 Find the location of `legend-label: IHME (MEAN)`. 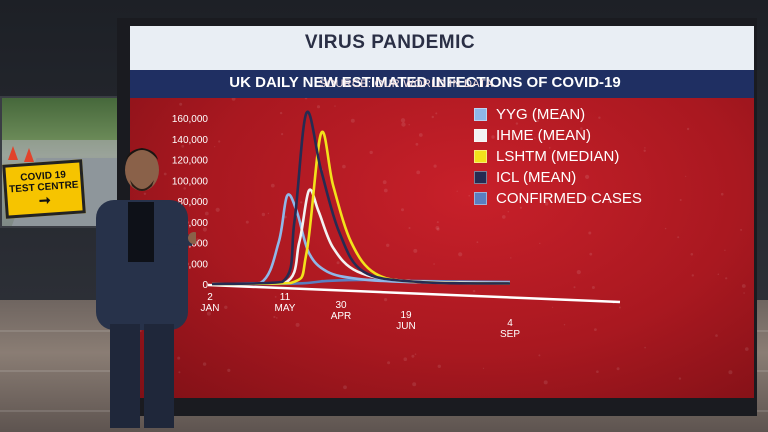

legend-label: IHME (MEAN) is located at coordinates (543, 135).